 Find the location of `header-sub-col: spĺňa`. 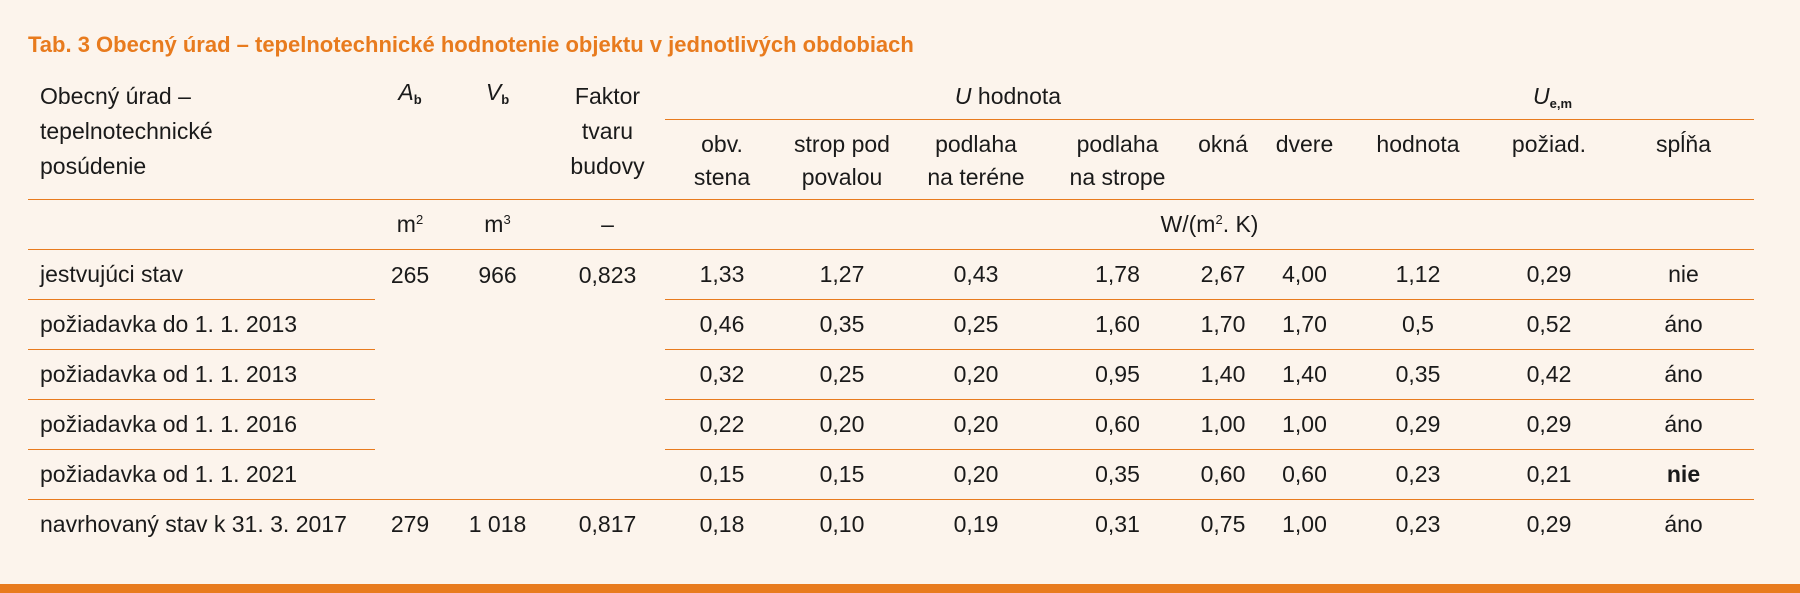

header-sub-col: spĺňa is located at coordinates (1683, 159).